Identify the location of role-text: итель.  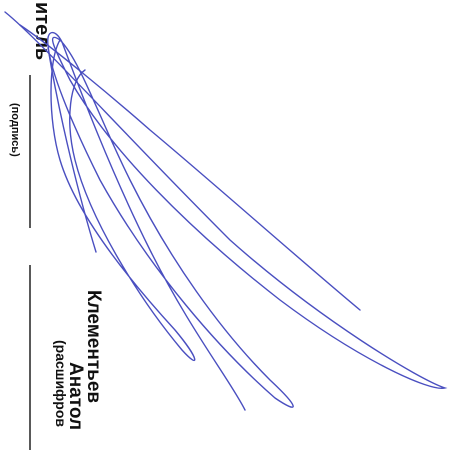
(42, 31).